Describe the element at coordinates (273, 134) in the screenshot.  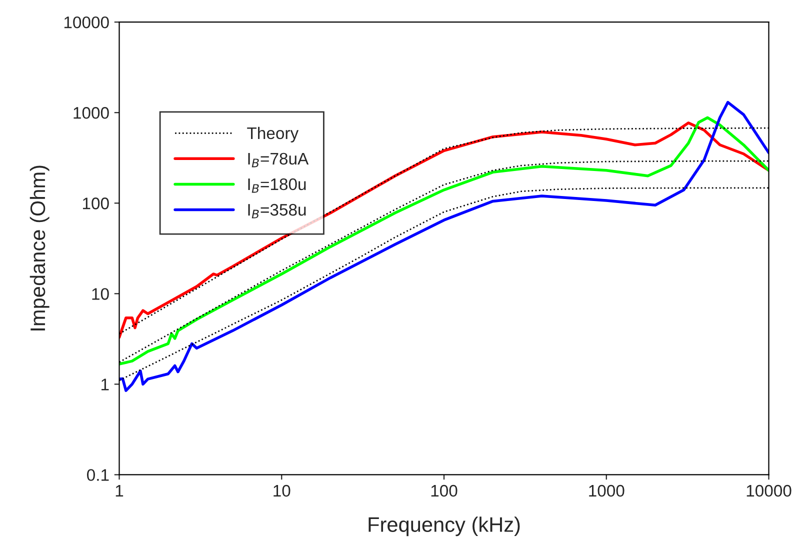
I see `legend-label: Theory` at that location.